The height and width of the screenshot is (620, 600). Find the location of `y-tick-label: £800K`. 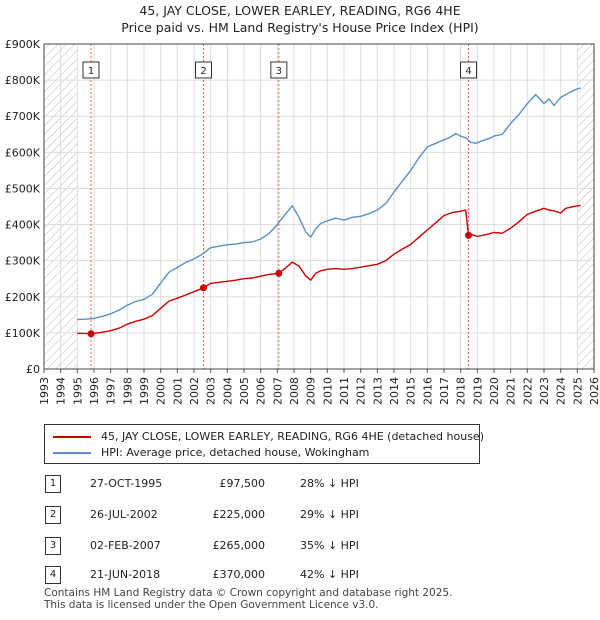

y-tick-label: £800K is located at coordinates (23, 80).